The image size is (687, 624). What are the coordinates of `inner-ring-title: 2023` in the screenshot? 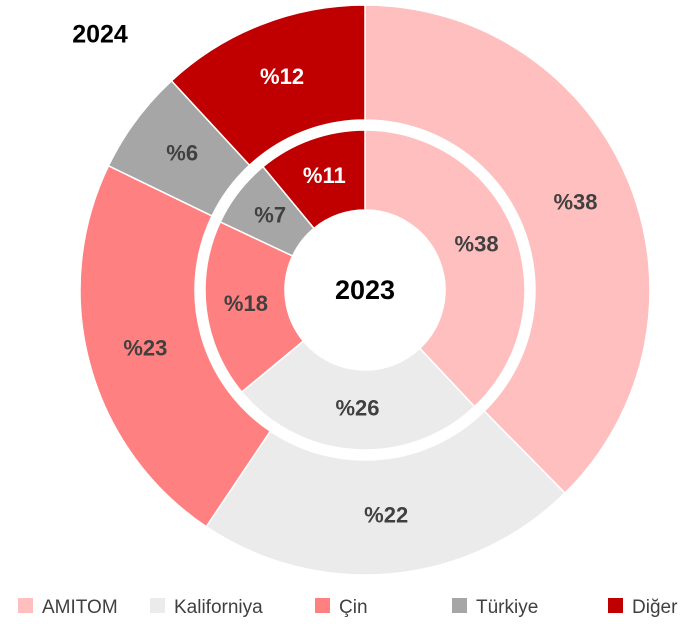 It's located at (365, 290).